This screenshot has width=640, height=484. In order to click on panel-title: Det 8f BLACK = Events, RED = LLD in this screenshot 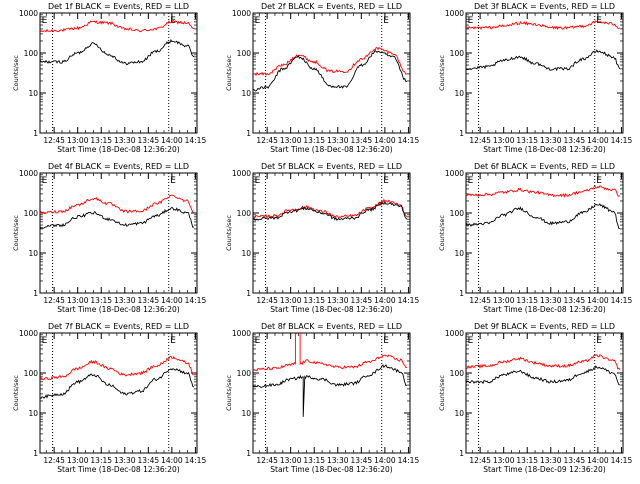, I will do `click(331, 326)`.